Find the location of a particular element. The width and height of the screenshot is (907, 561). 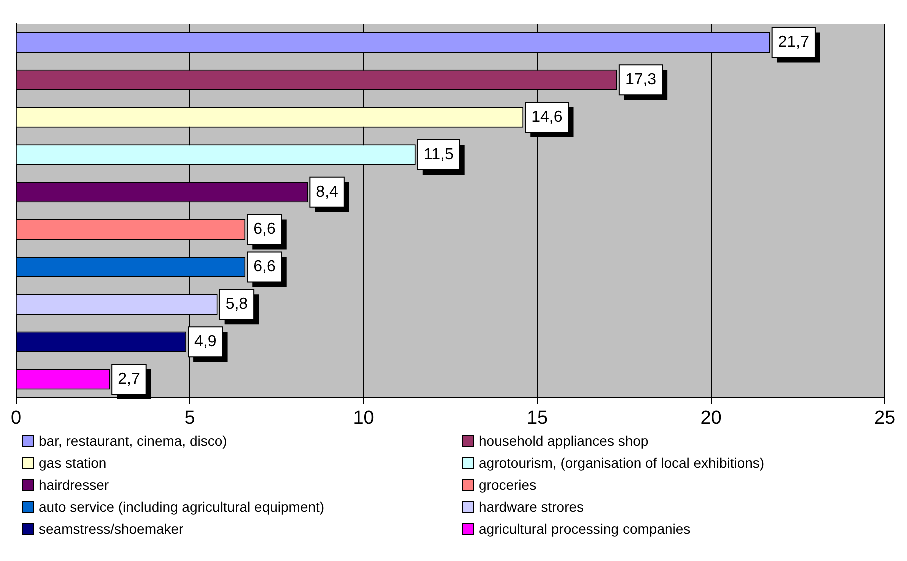

data-label: 21,7 is located at coordinates (794, 43).